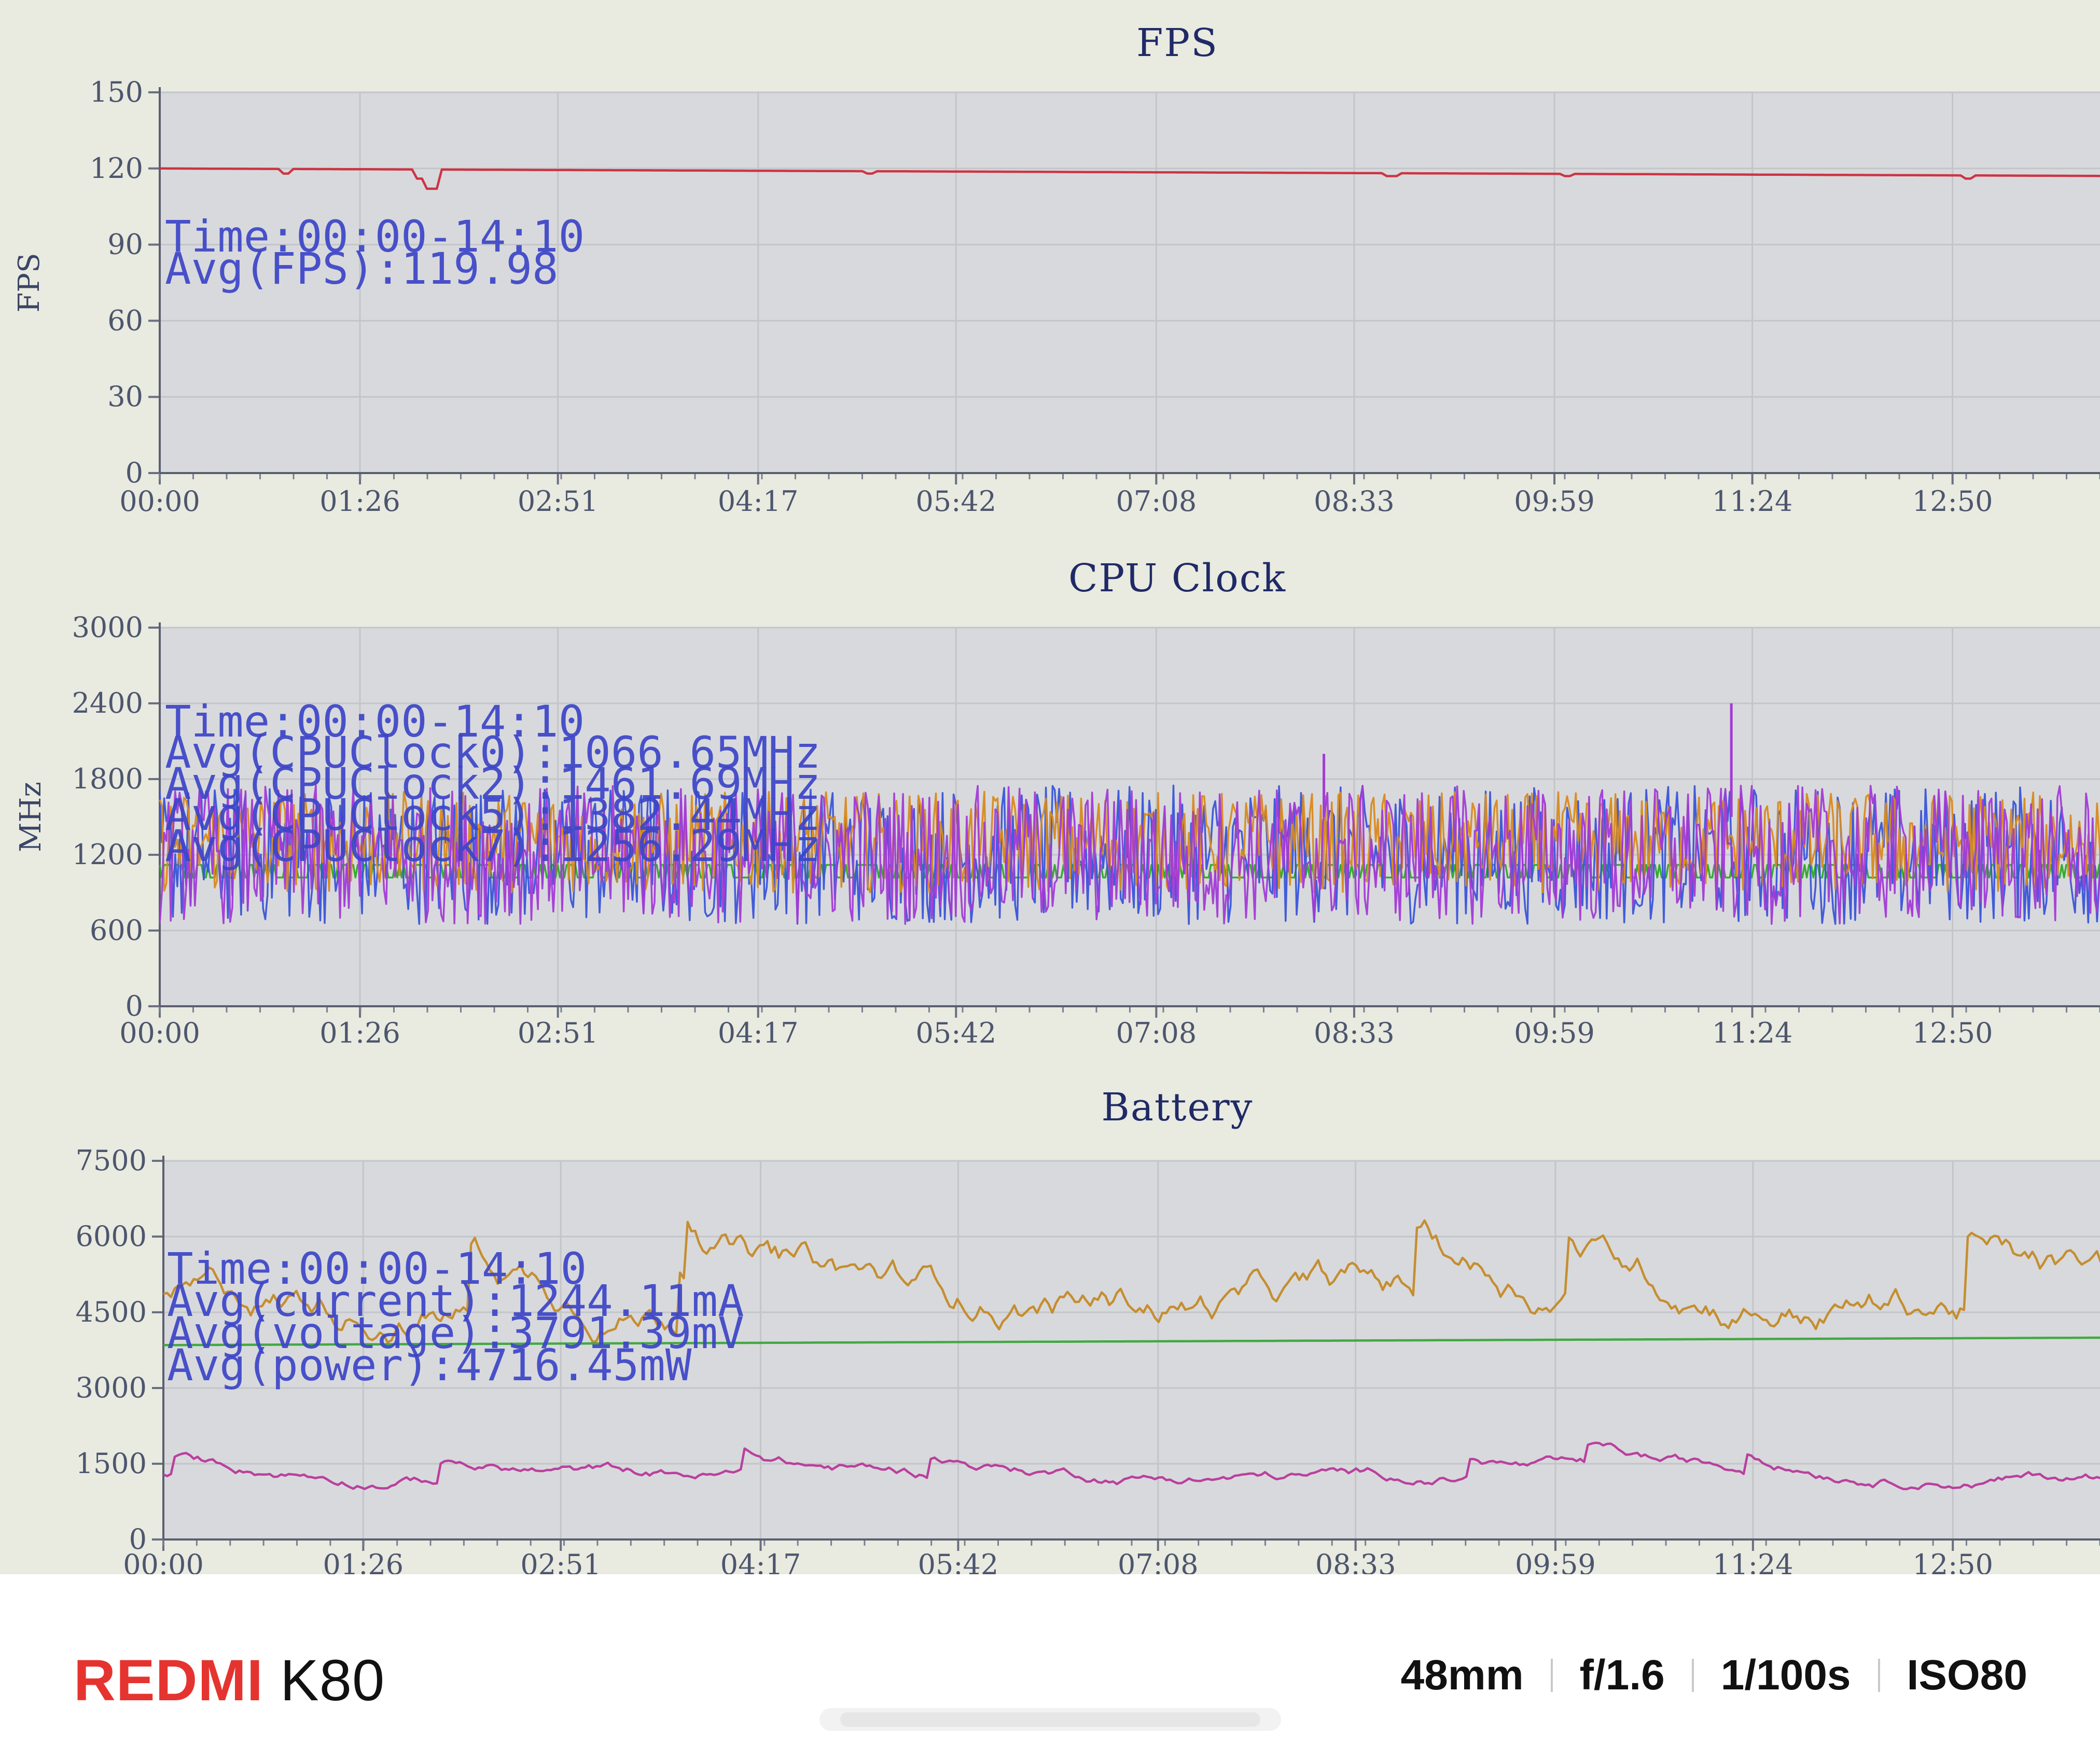 Image resolution: width=2100 pixels, height=1762 pixels. What do you see at coordinates (492, 752) in the screenshot?
I see `annotation-text: Avg(CPUClock0):1066.65MHz` at bounding box center [492, 752].